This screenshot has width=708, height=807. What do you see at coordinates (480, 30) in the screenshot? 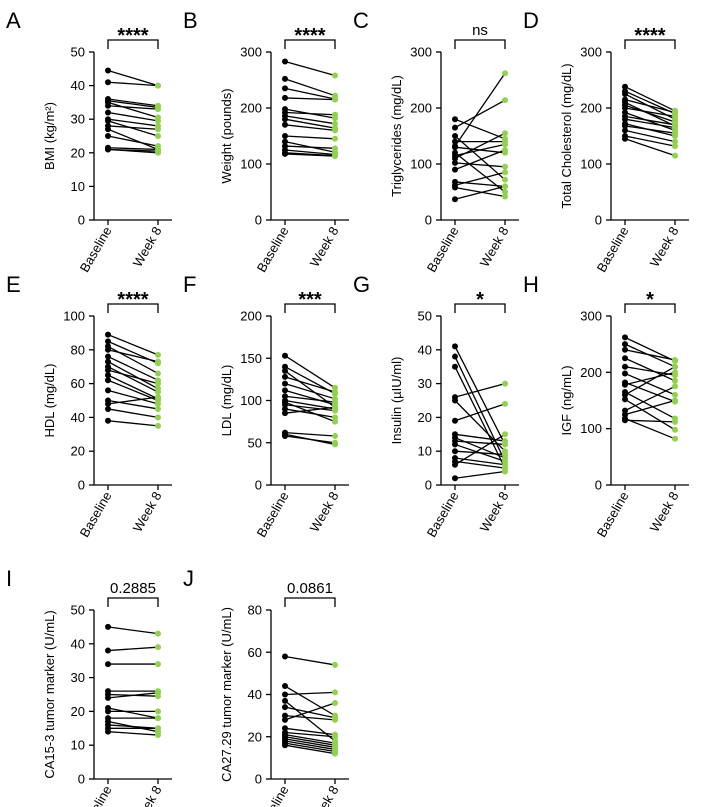
I see `significance-label: ns` at bounding box center [480, 30].